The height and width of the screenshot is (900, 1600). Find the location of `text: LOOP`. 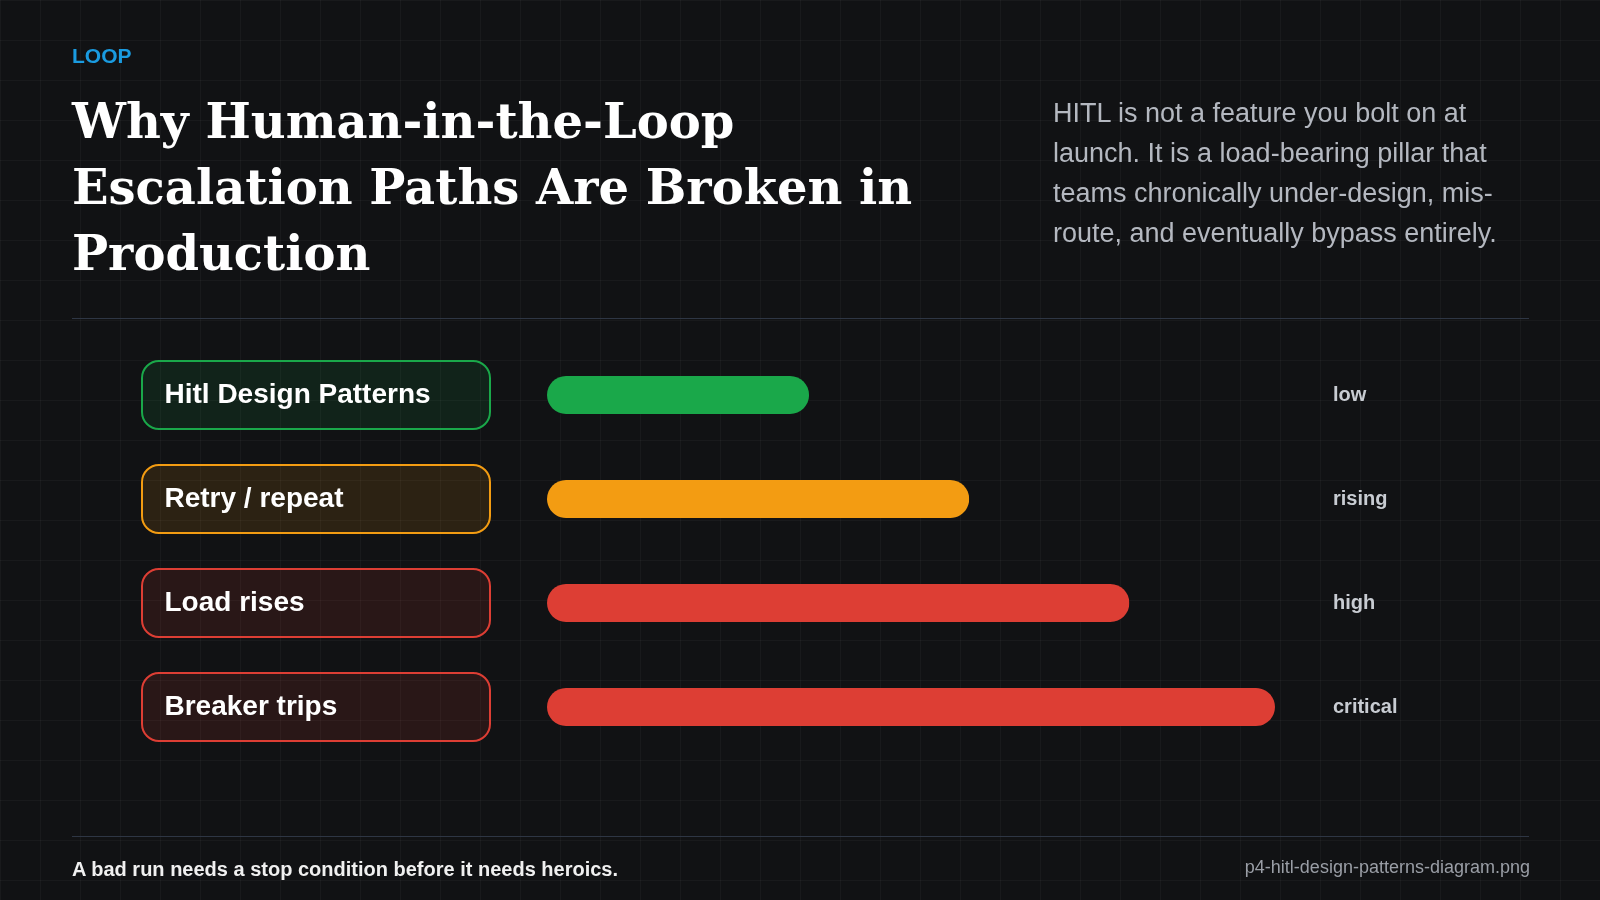

text: LOOP is located at coordinates (102, 56).